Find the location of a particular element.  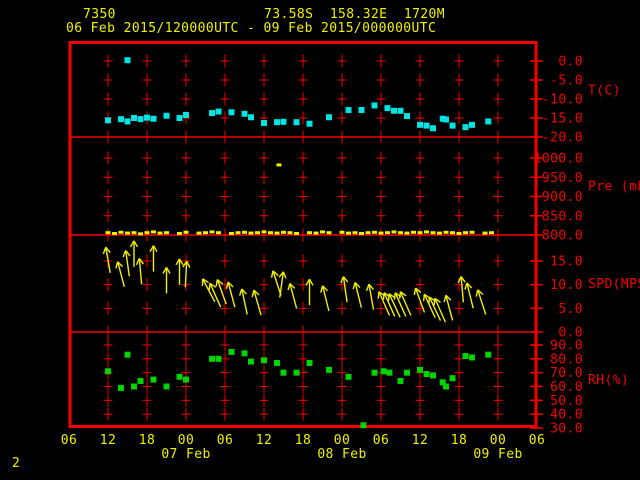

station-location: 73.58S 158.32E 1720M is located at coordinates (354, 14).